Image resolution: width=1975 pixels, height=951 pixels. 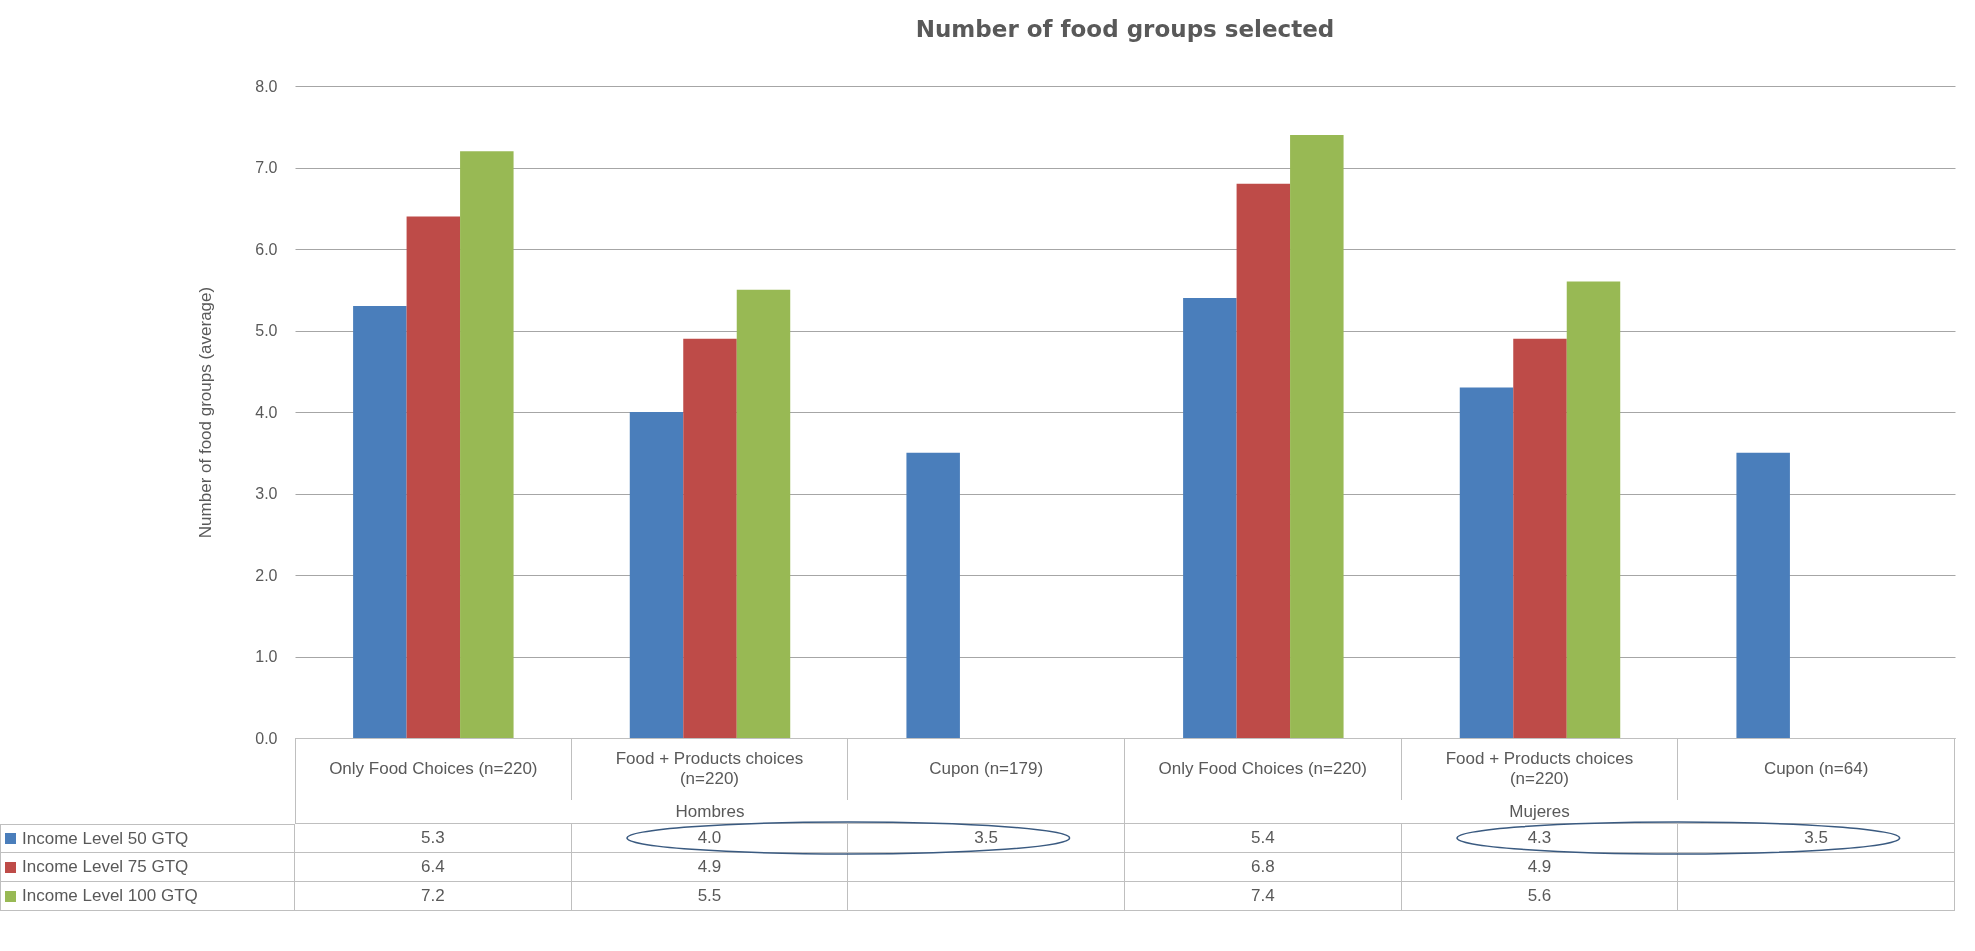 I want to click on data-label: 4.0, so click(x=710, y=838).